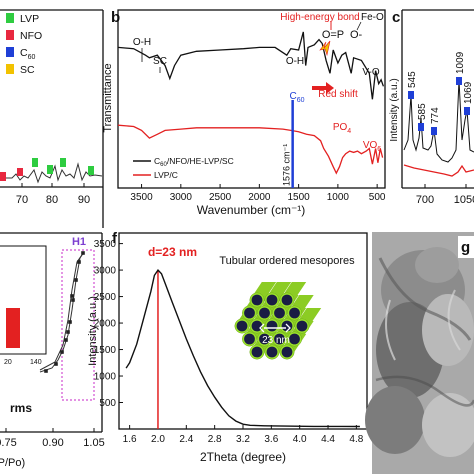 The height and width of the screenshot is (474, 474). I want to click on panel-b-xlabel: Wavenumber (cm⁻¹), so click(251, 210).